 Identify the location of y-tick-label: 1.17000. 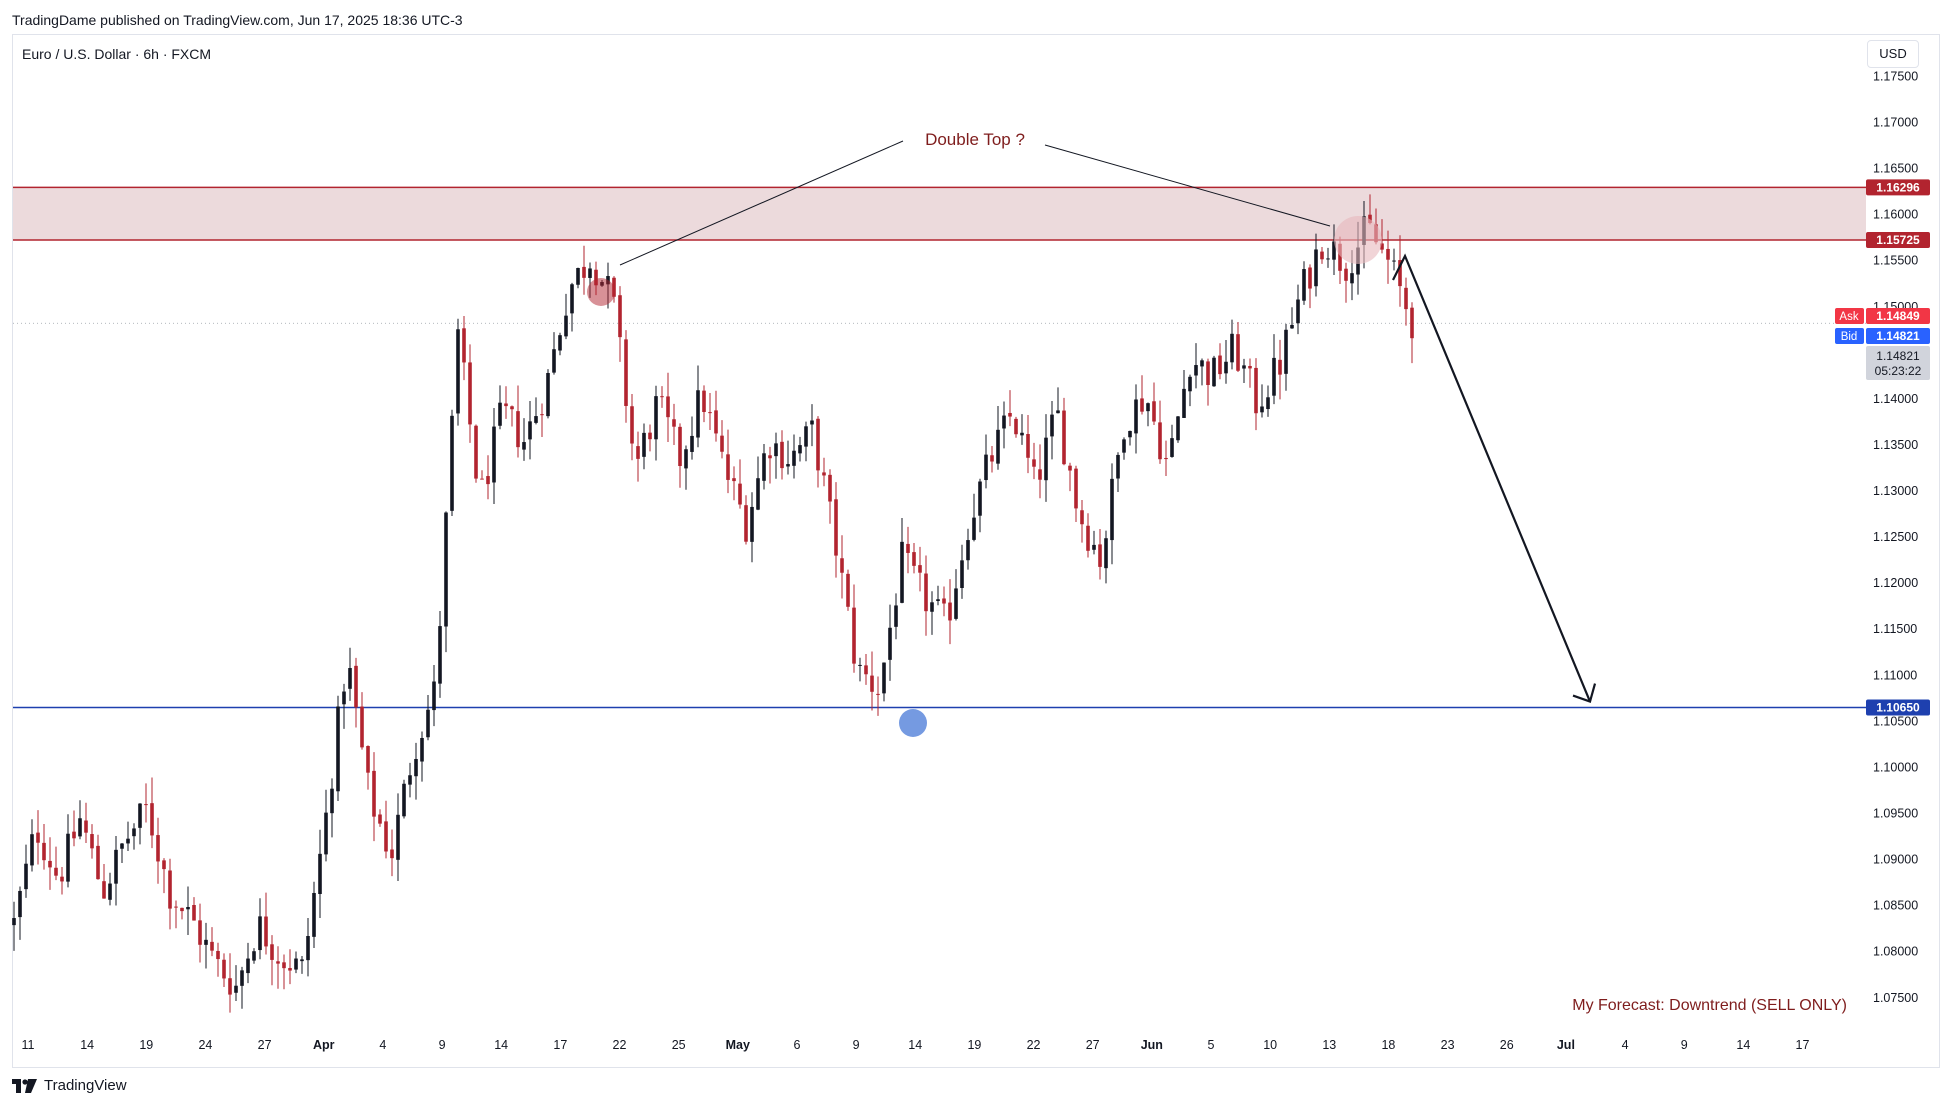
(1895, 123).